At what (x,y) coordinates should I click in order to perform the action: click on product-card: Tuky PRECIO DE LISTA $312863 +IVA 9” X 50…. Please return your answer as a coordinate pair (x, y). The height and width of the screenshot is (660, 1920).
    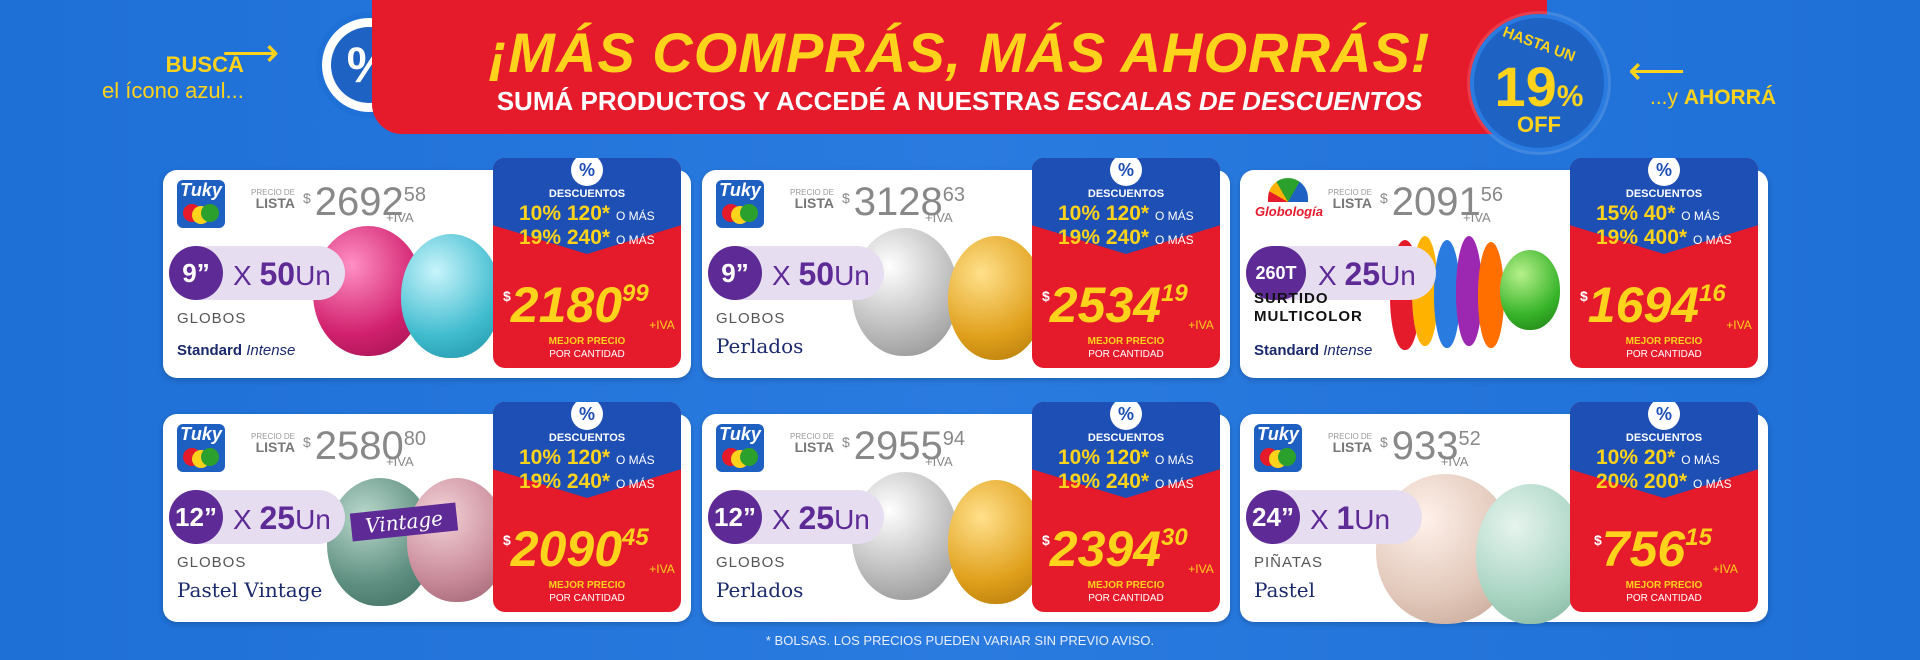
    Looking at the image, I should click on (966, 268).